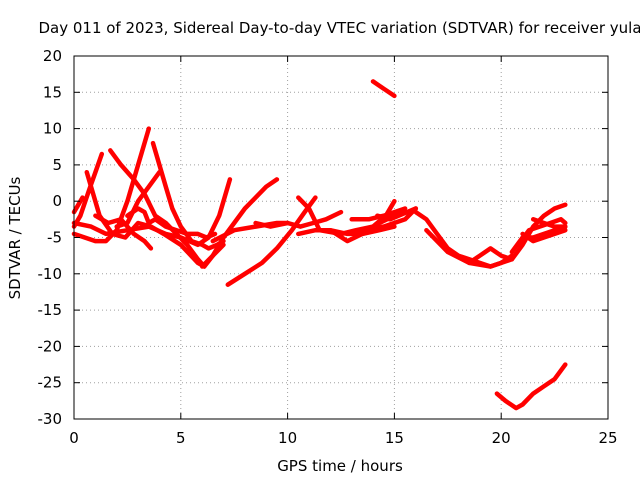  Describe the element at coordinates (57, 165) in the screenshot. I see `y-tick-label: 5` at that location.